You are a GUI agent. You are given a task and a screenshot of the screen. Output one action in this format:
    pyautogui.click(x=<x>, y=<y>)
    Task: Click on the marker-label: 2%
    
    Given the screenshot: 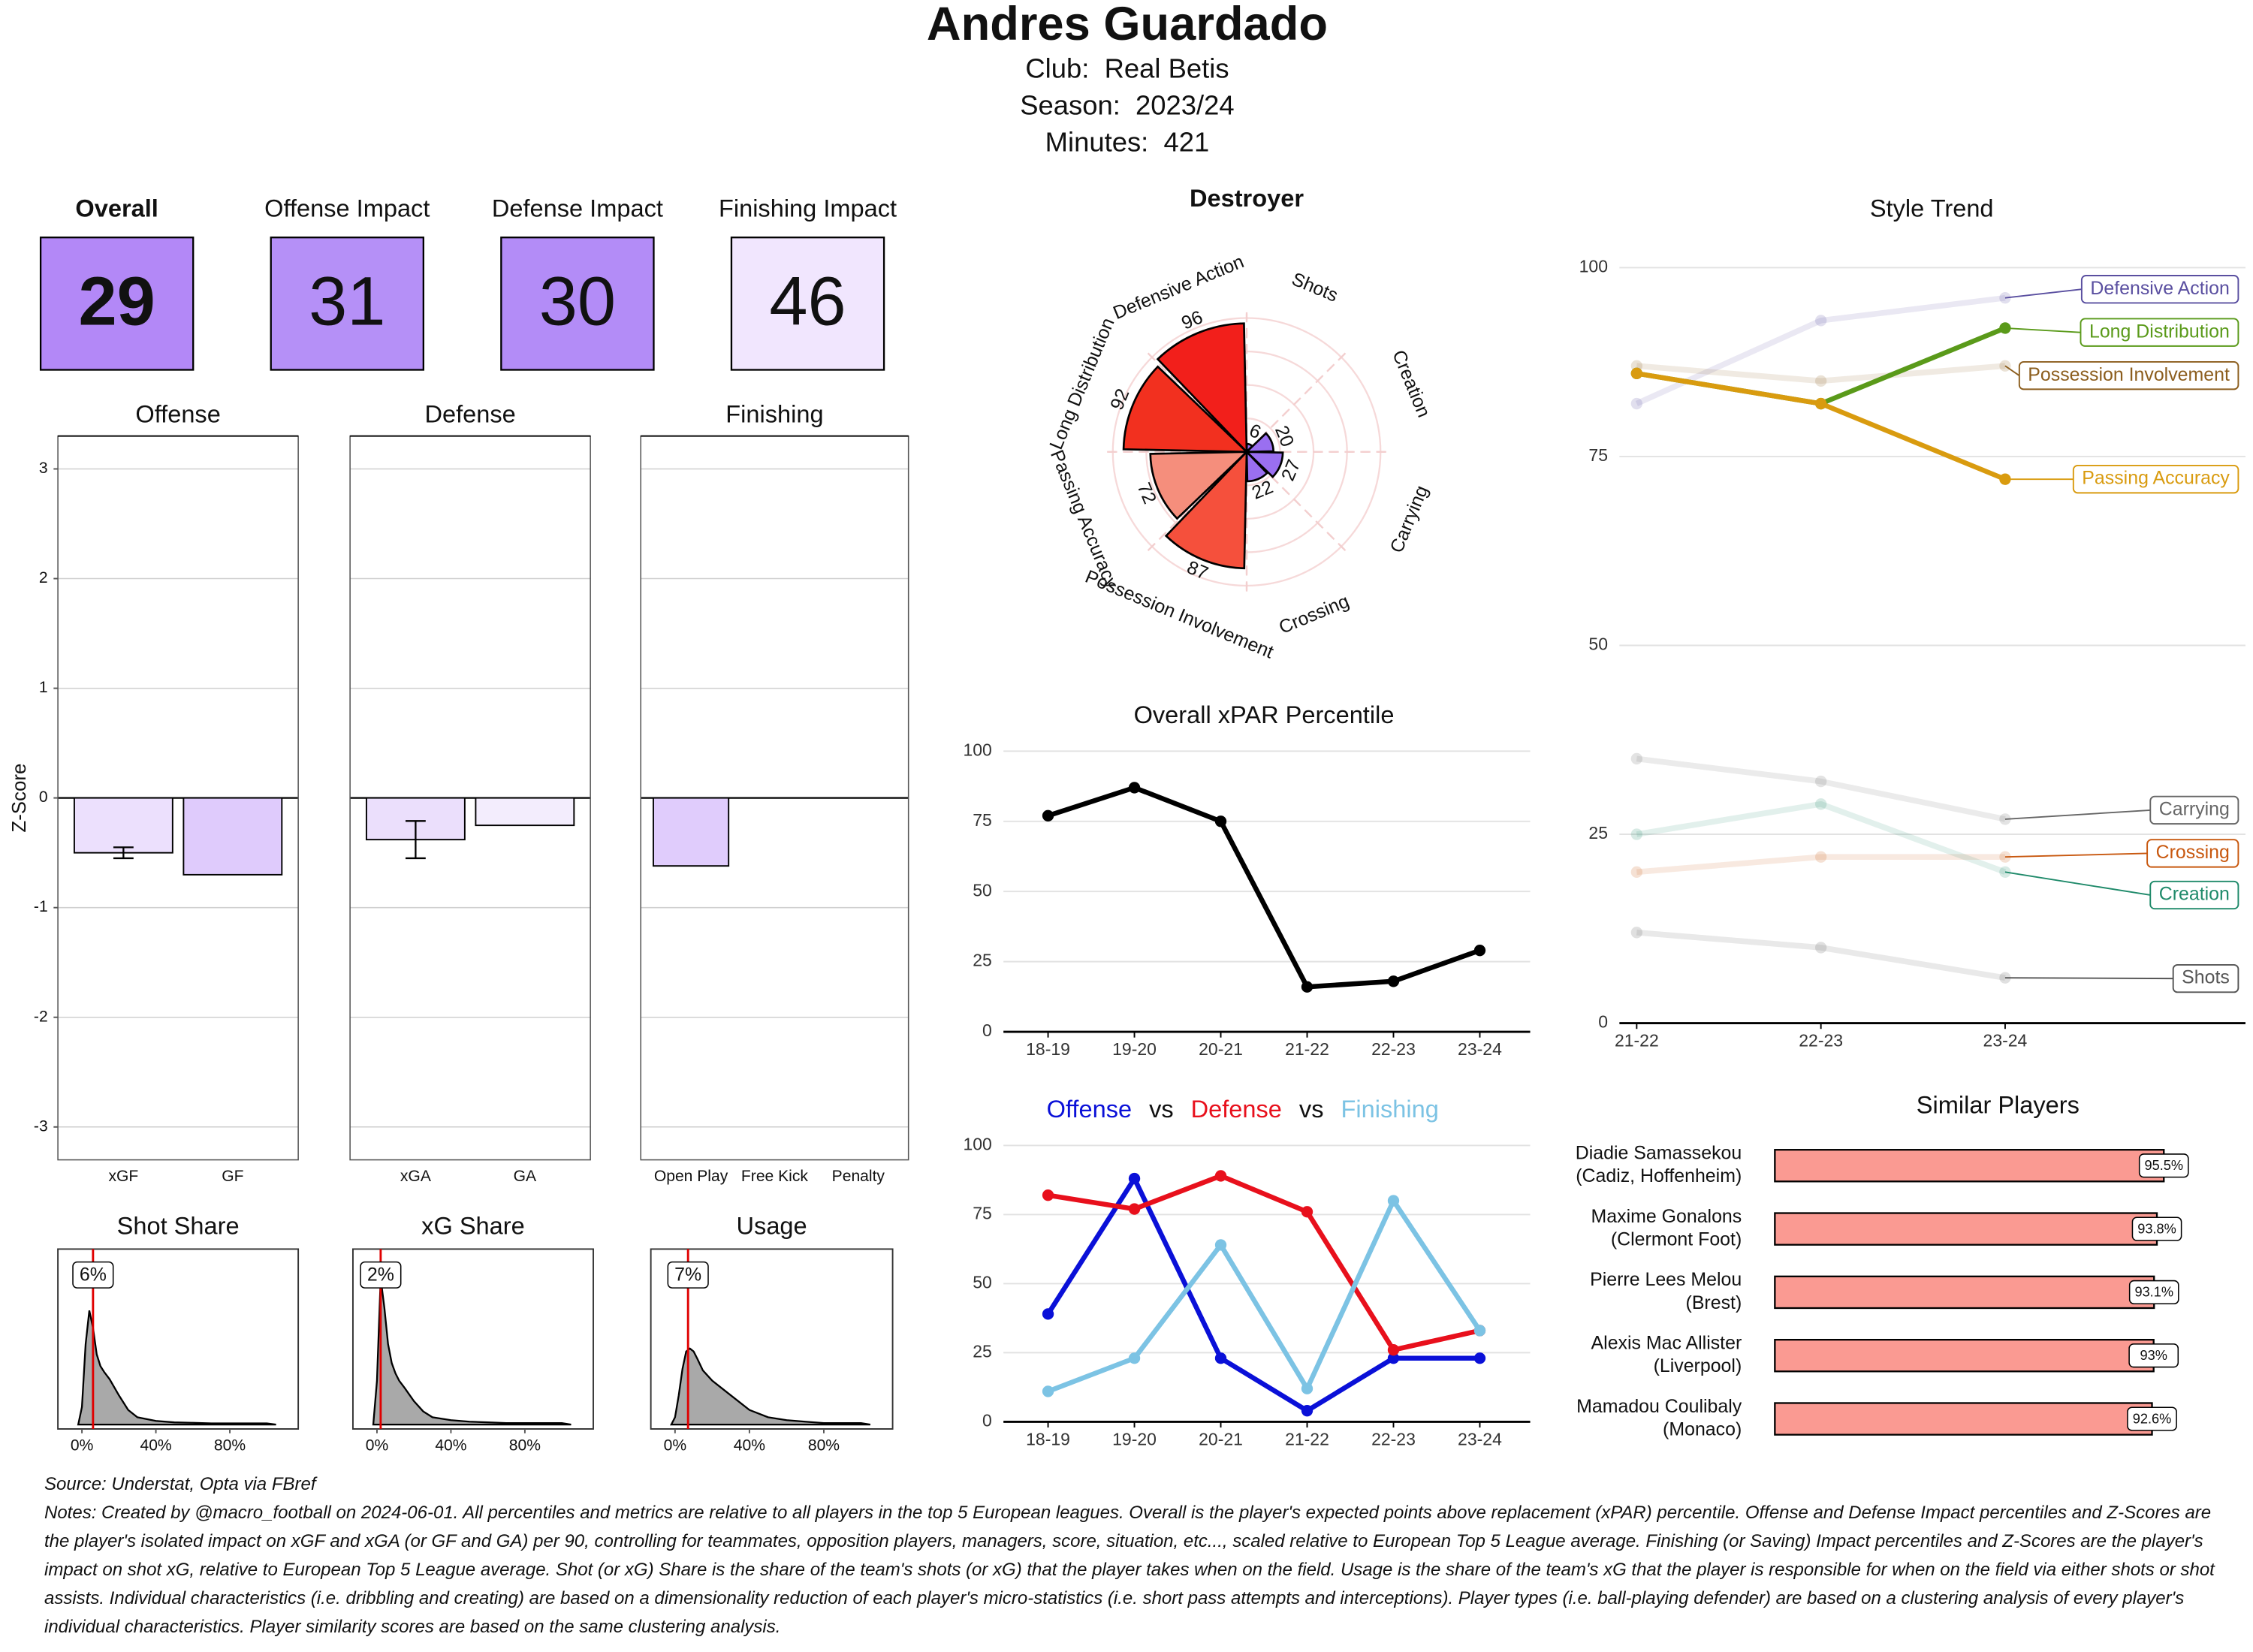 What is the action you would take?
    pyautogui.click(x=381, y=1274)
    